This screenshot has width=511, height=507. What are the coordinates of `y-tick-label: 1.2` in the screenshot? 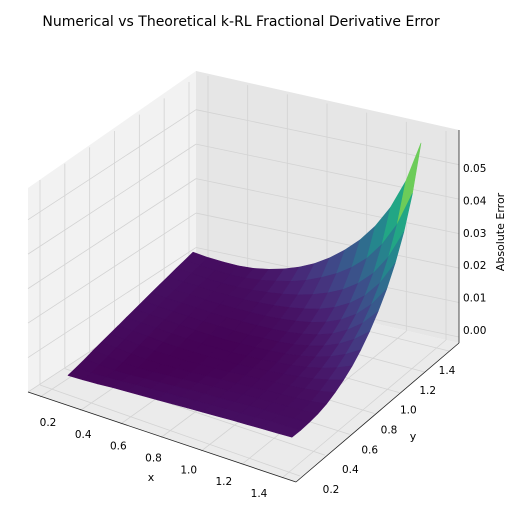 It's located at (427, 391).